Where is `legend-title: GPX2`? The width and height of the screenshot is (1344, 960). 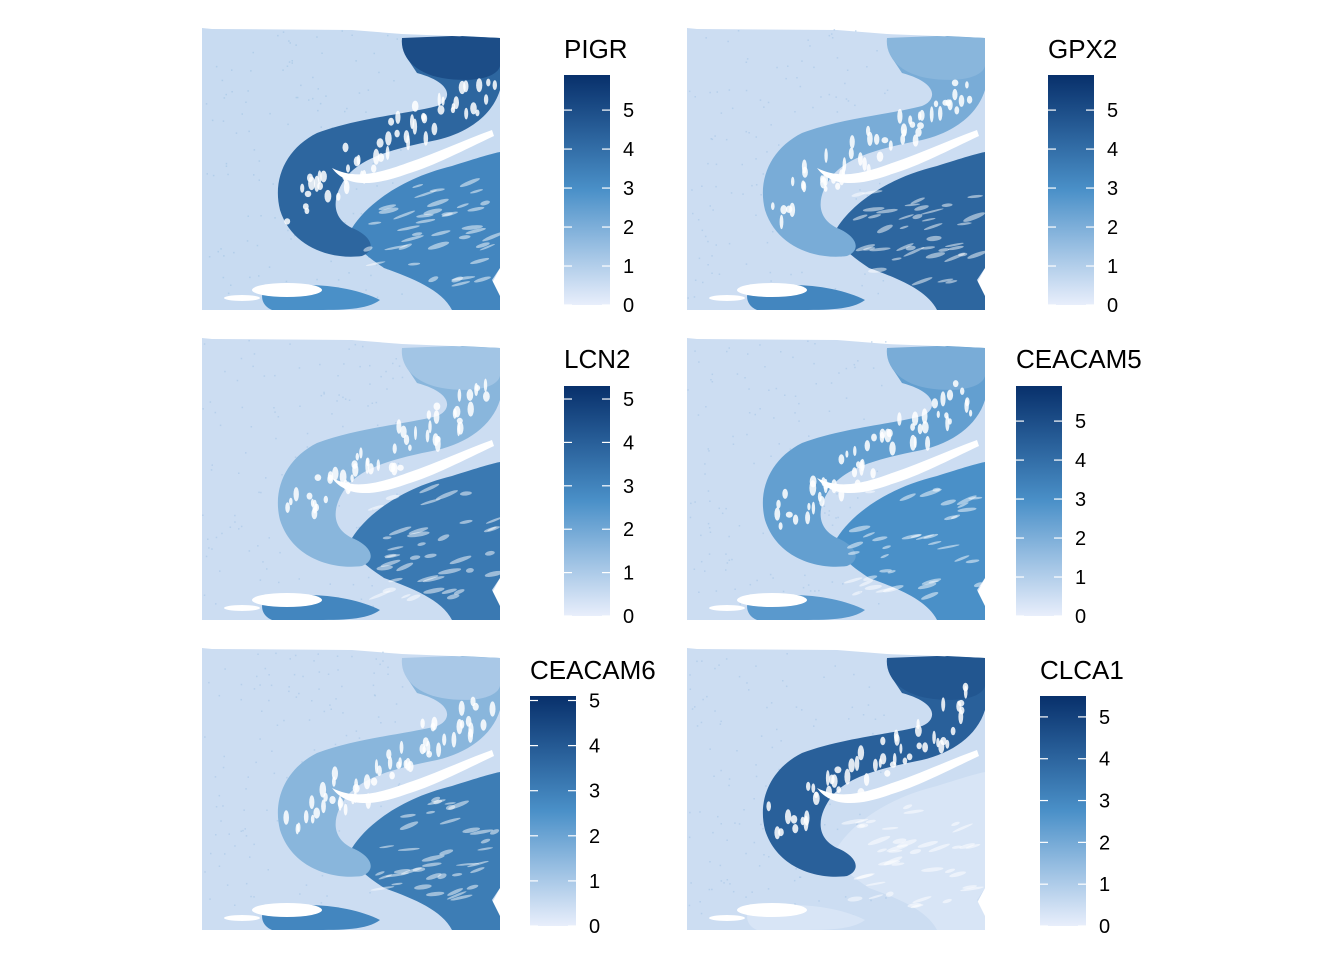
legend-title: GPX2 is located at coordinates (1082, 49).